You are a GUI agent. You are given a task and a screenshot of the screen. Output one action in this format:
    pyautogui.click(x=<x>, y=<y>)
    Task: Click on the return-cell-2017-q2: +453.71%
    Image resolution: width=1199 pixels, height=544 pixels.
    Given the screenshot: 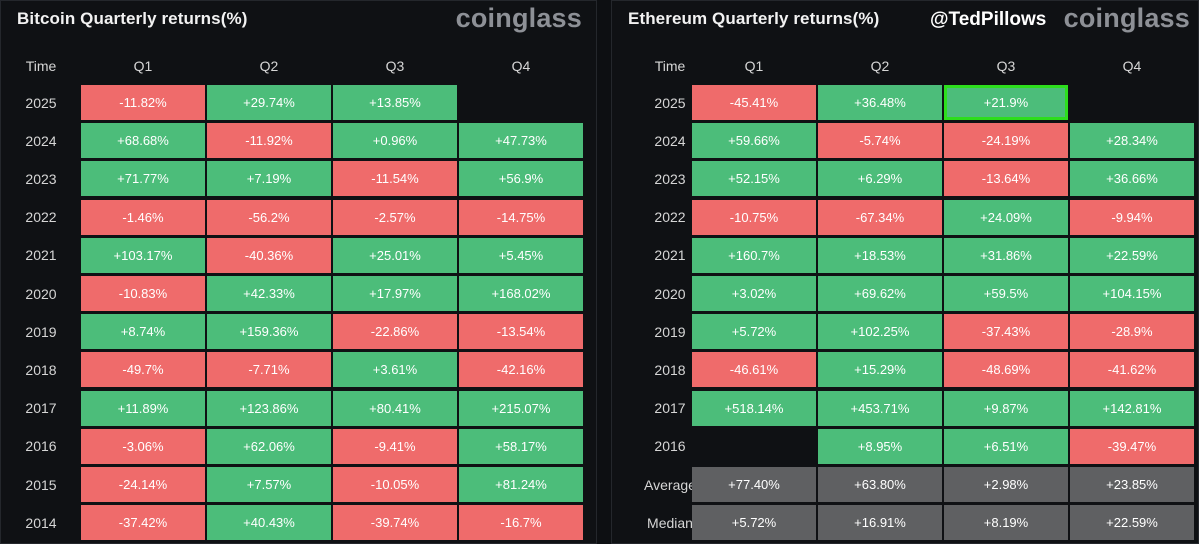 What is the action you would take?
    pyautogui.click(x=880, y=408)
    